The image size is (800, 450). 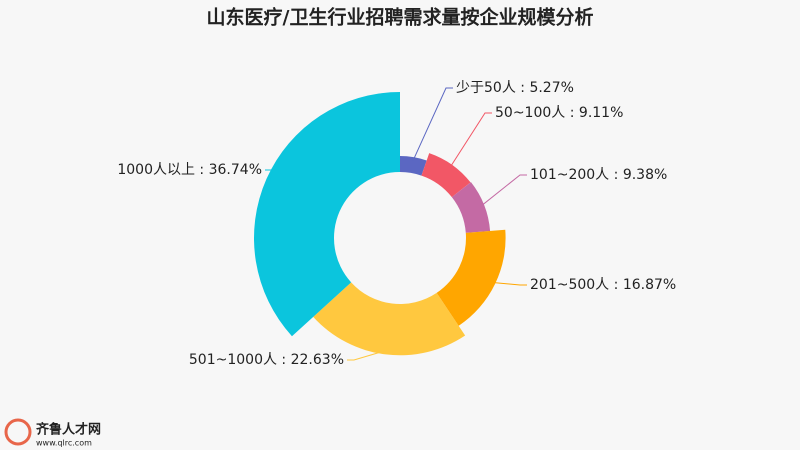 What do you see at coordinates (235, 170) in the screenshot?
I see `label-value: 36.74%` at bounding box center [235, 170].